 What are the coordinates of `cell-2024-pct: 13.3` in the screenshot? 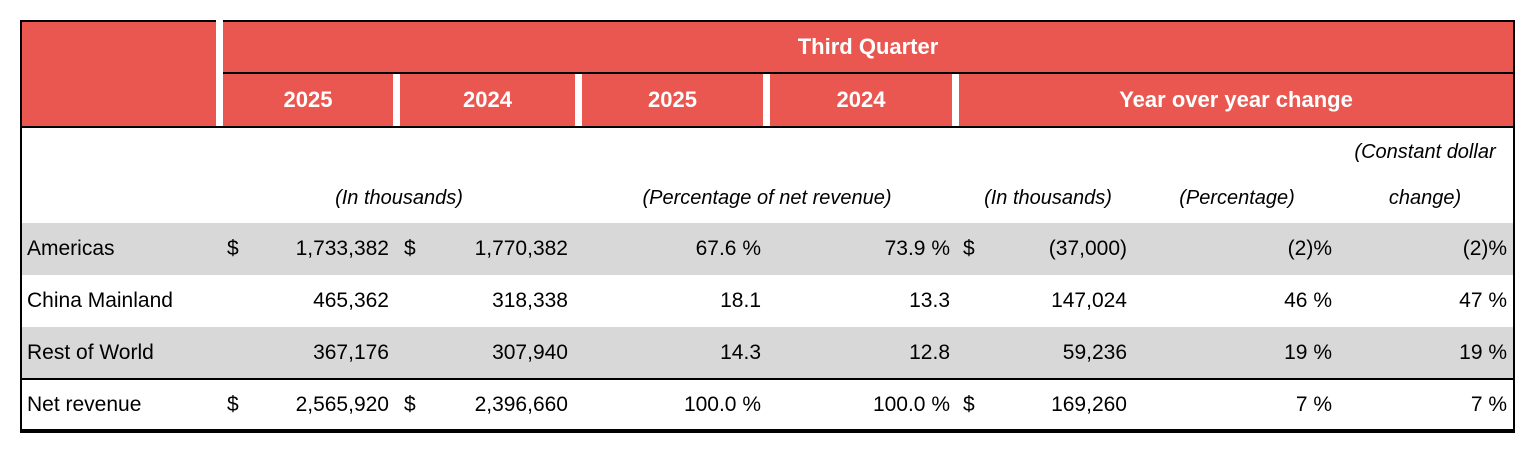 It's located at (929, 300).